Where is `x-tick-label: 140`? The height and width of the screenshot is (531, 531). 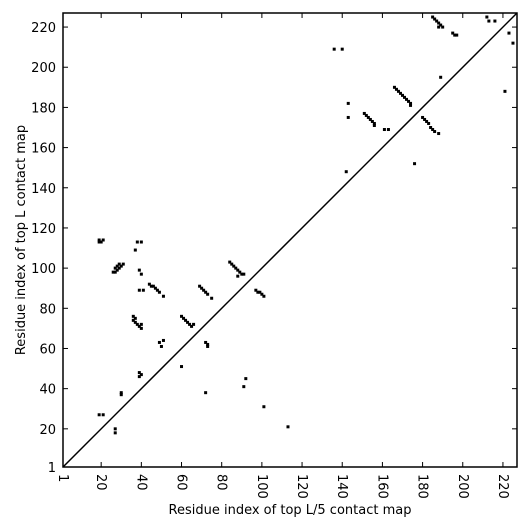 x-tick-label: 140 is located at coordinates (341, 486).